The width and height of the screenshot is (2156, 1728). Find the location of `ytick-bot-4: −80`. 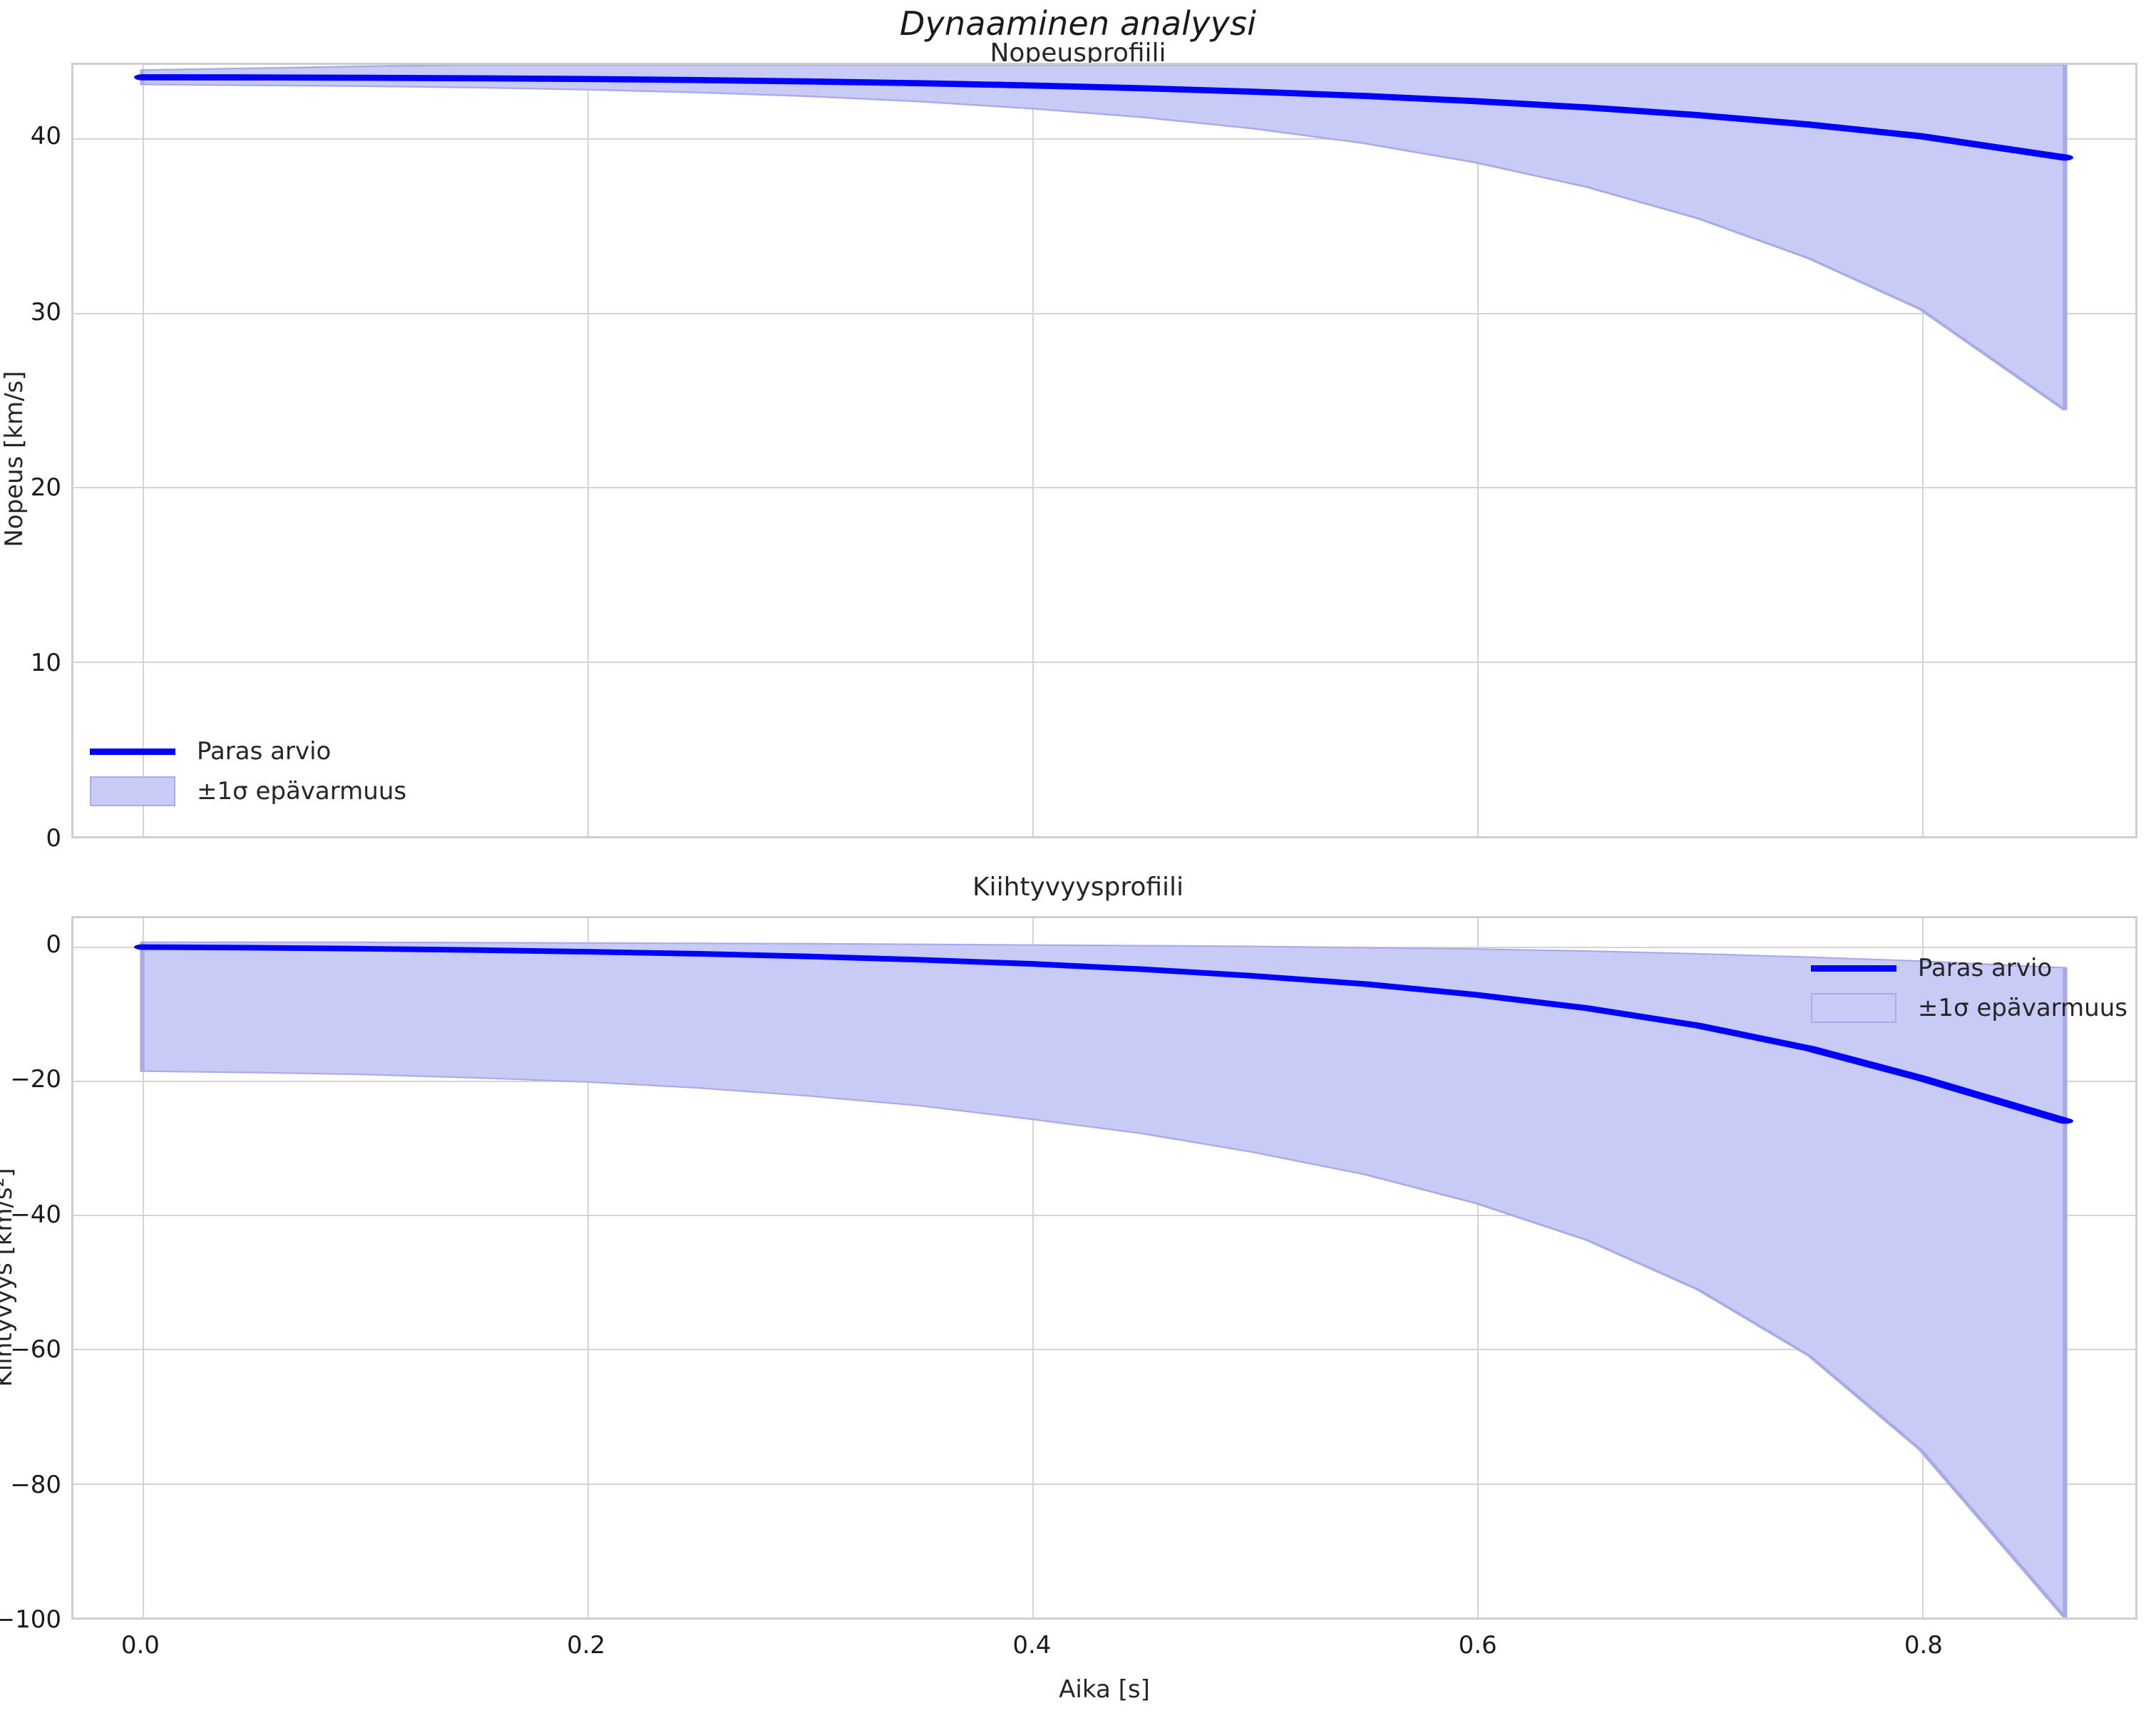

ytick-bot-4: −80 is located at coordinates (35, 1484).